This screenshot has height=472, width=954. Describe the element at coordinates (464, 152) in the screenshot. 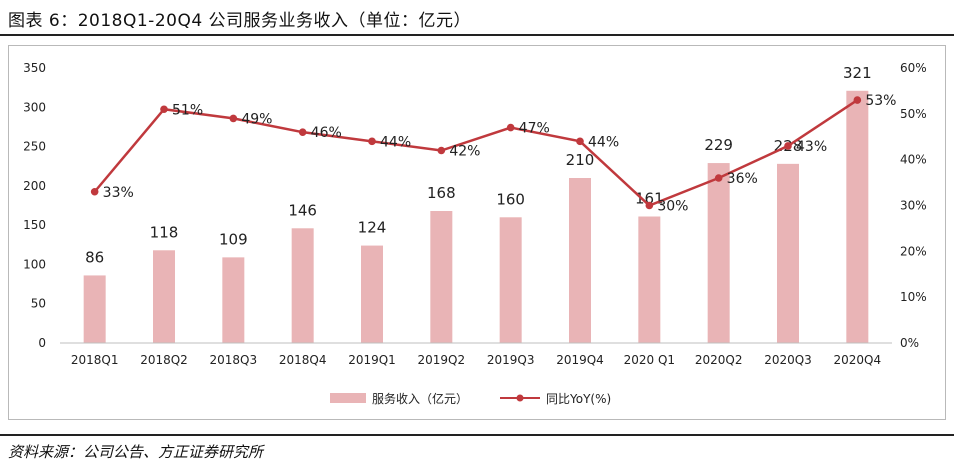

I see `line-value-label: 42%` at that location.